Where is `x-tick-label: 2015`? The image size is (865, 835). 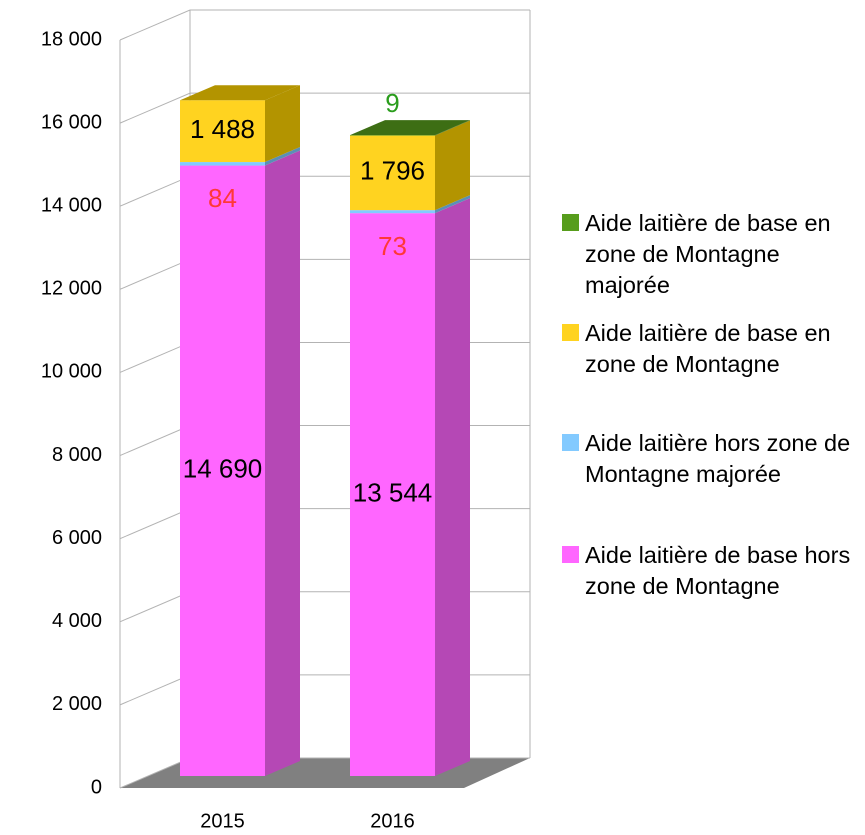
x-tick-label: 2015 is located at coordinates (222, 821).